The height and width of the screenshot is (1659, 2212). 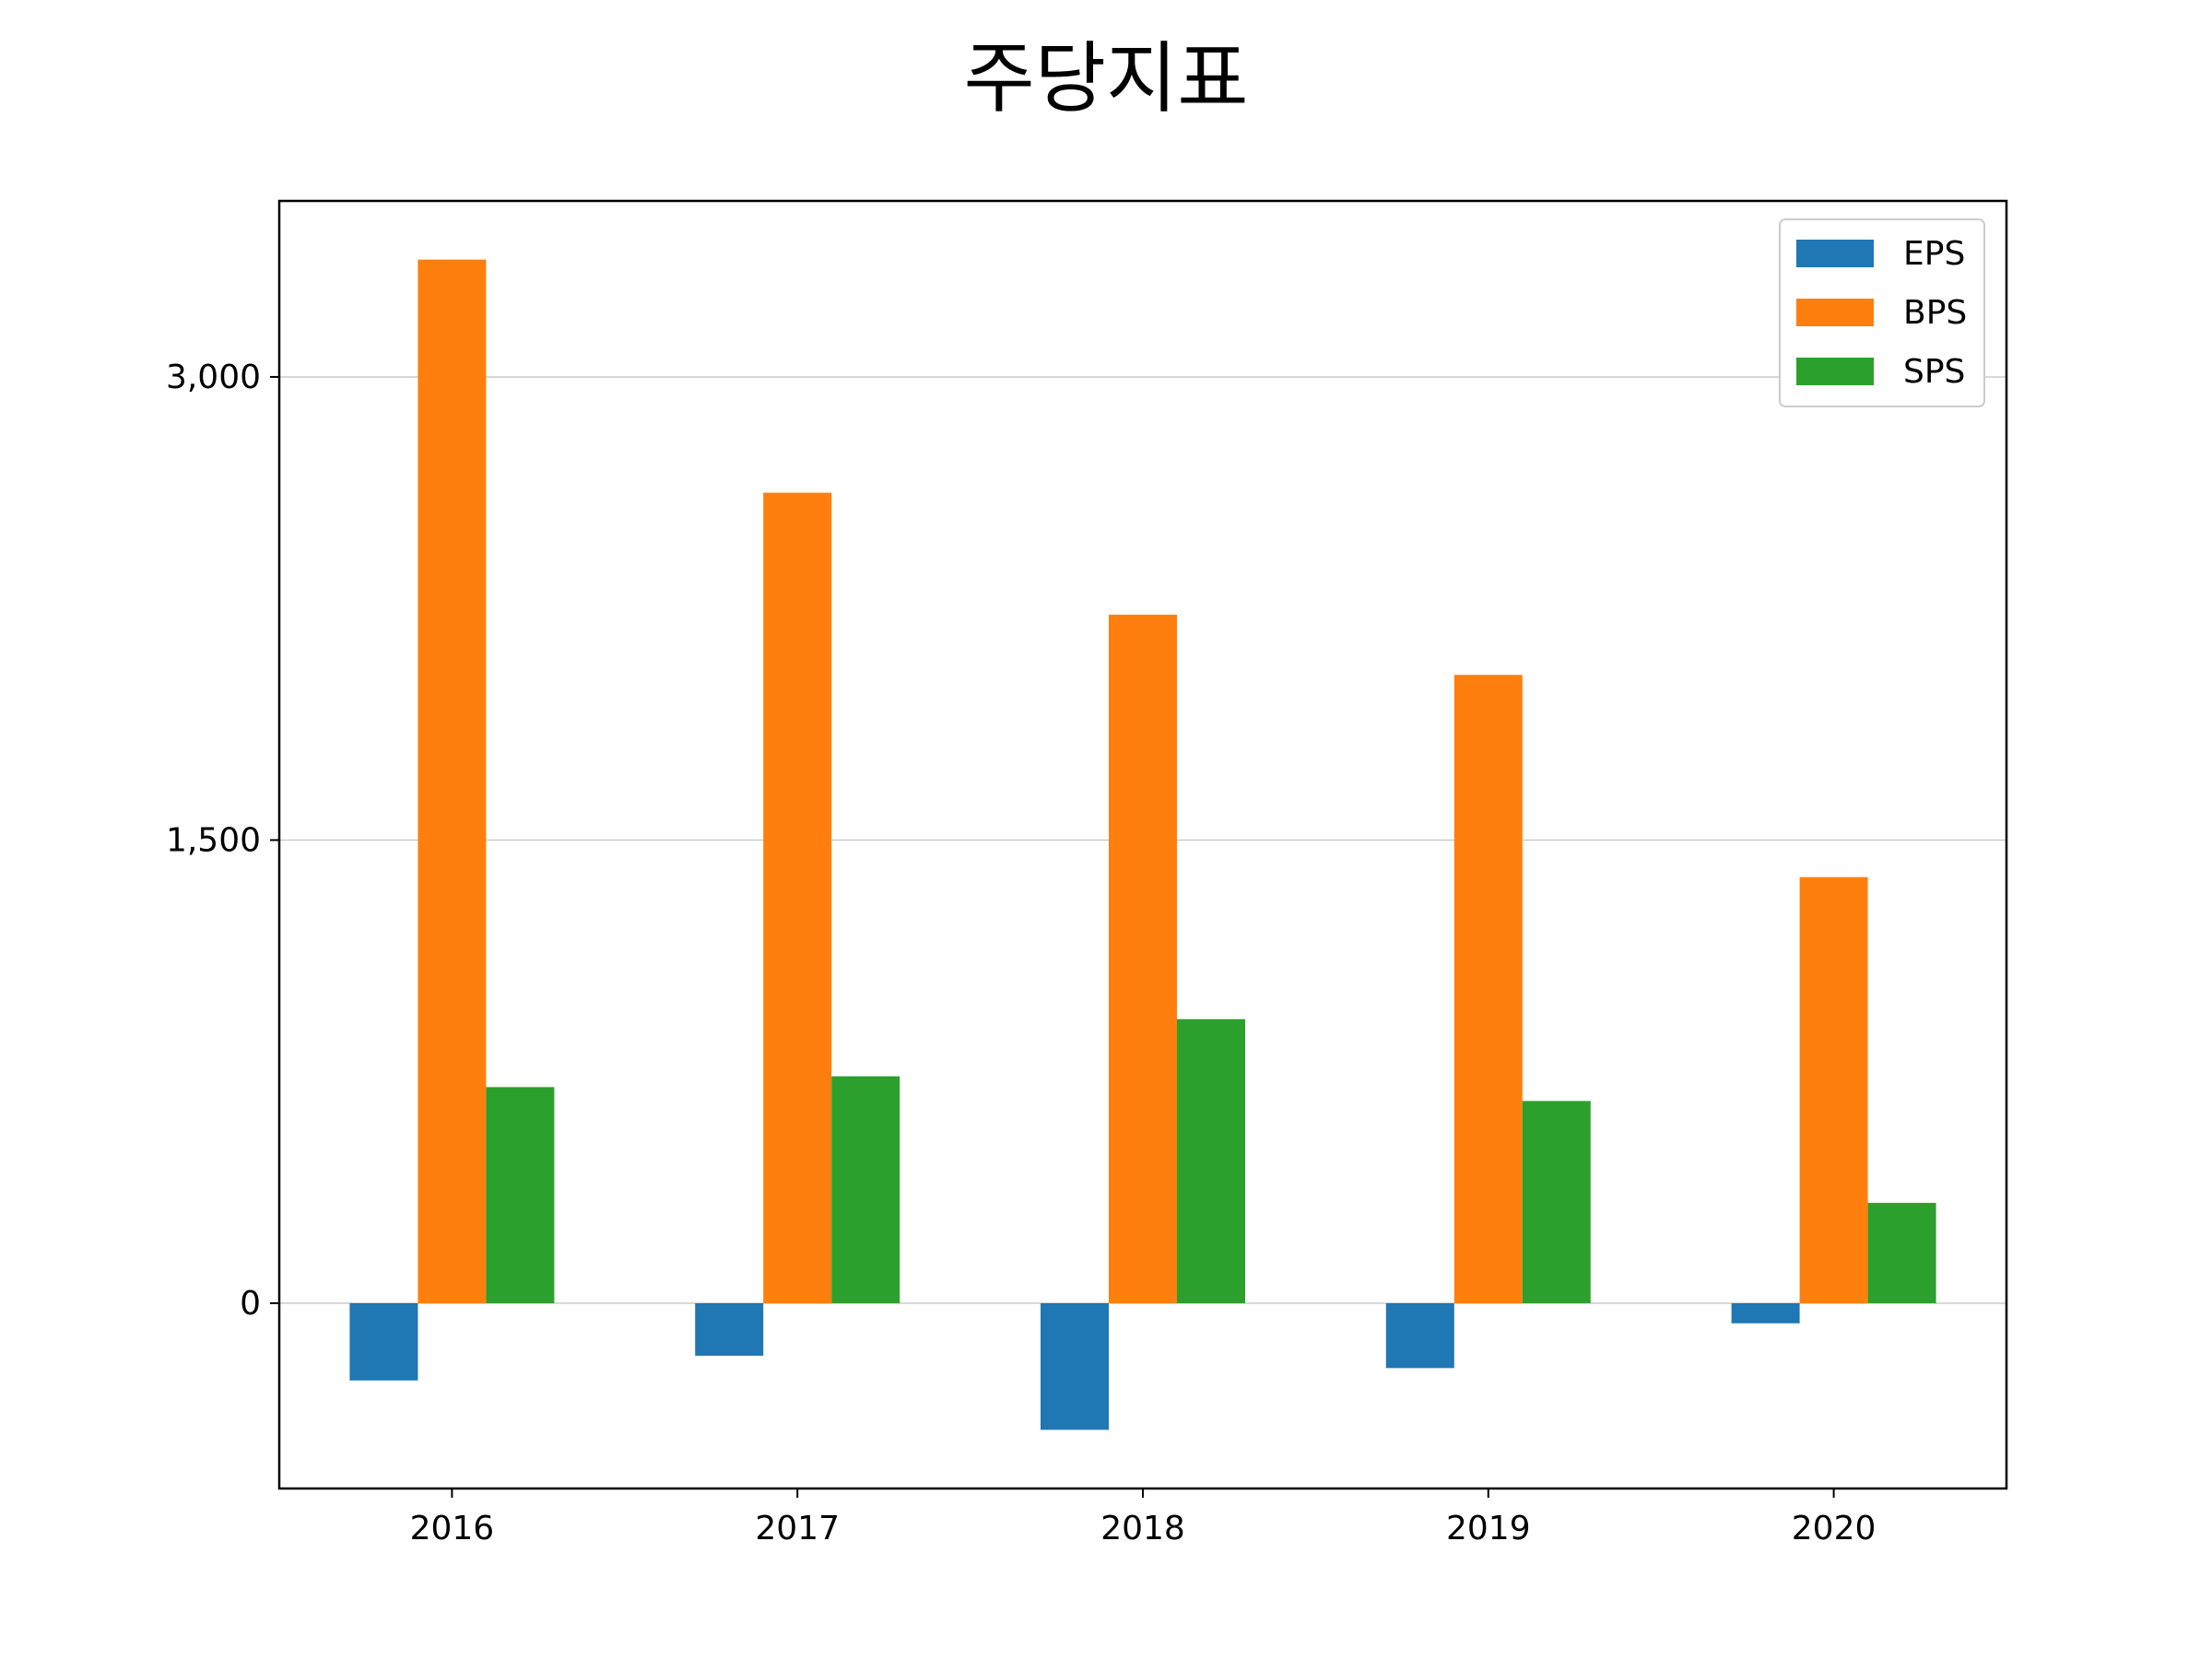 I want to click on bar-bps-2016, so click(x=452, y=781).